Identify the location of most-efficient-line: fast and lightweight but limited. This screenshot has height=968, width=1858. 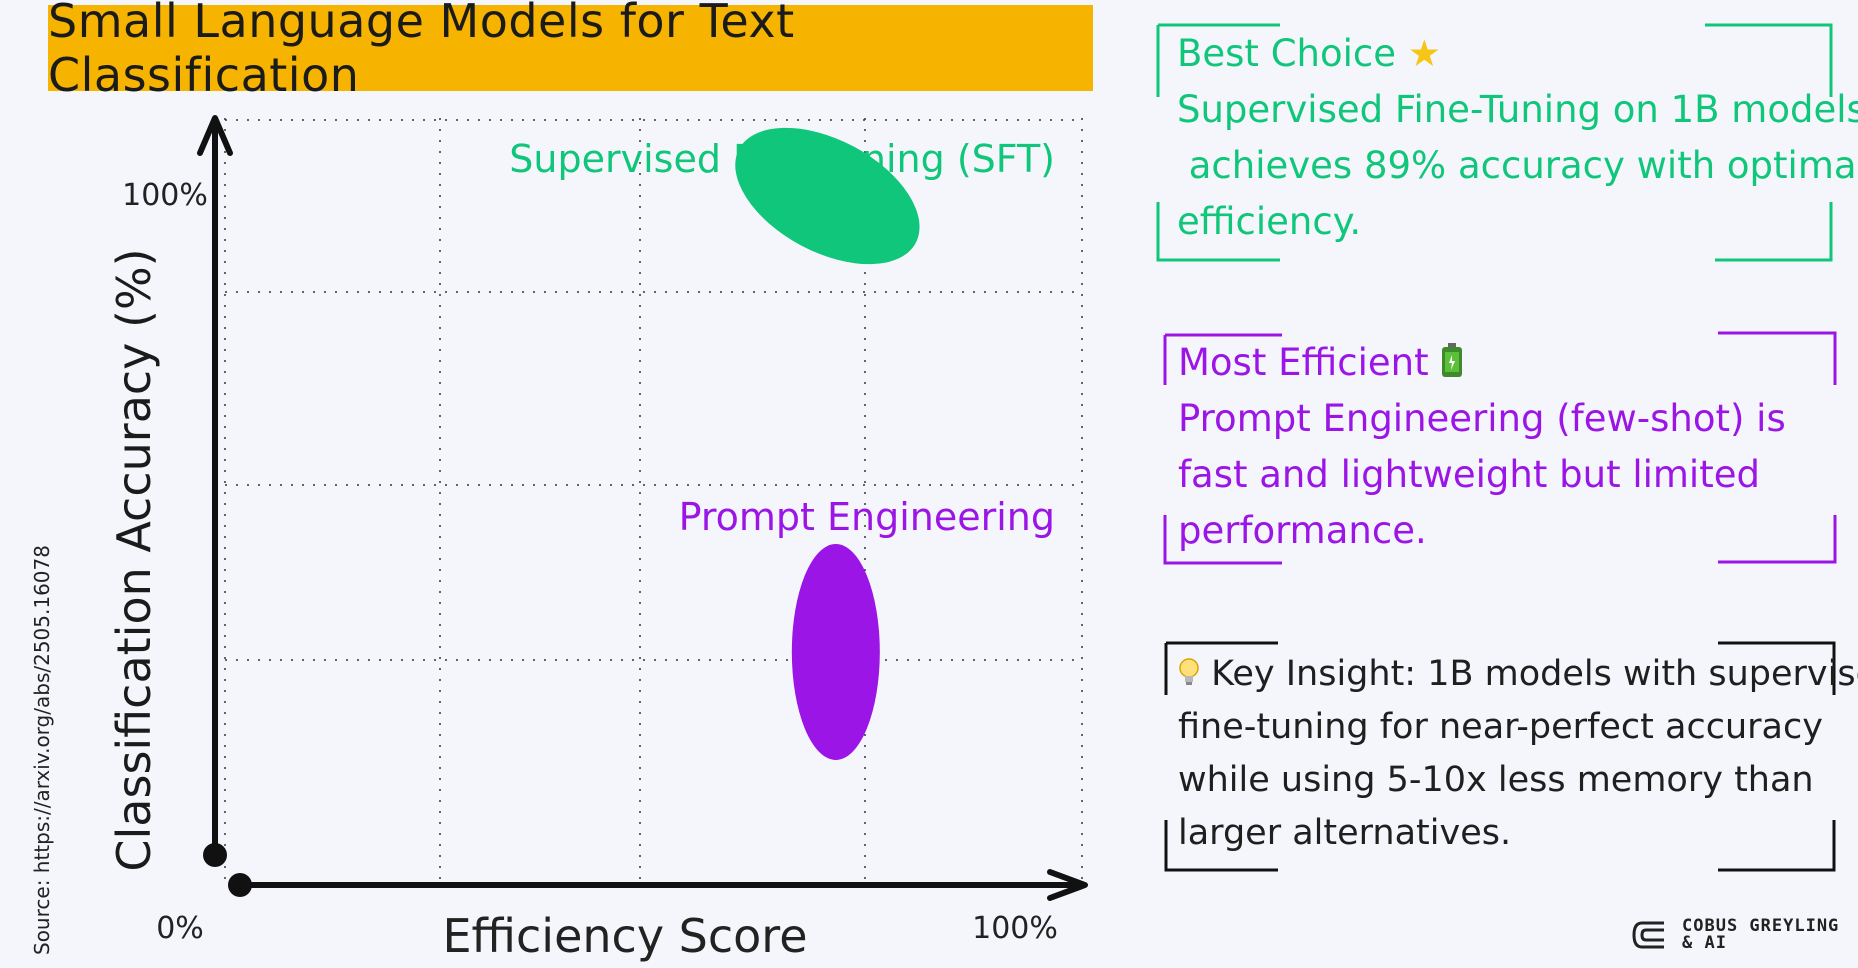
(1469, 474).